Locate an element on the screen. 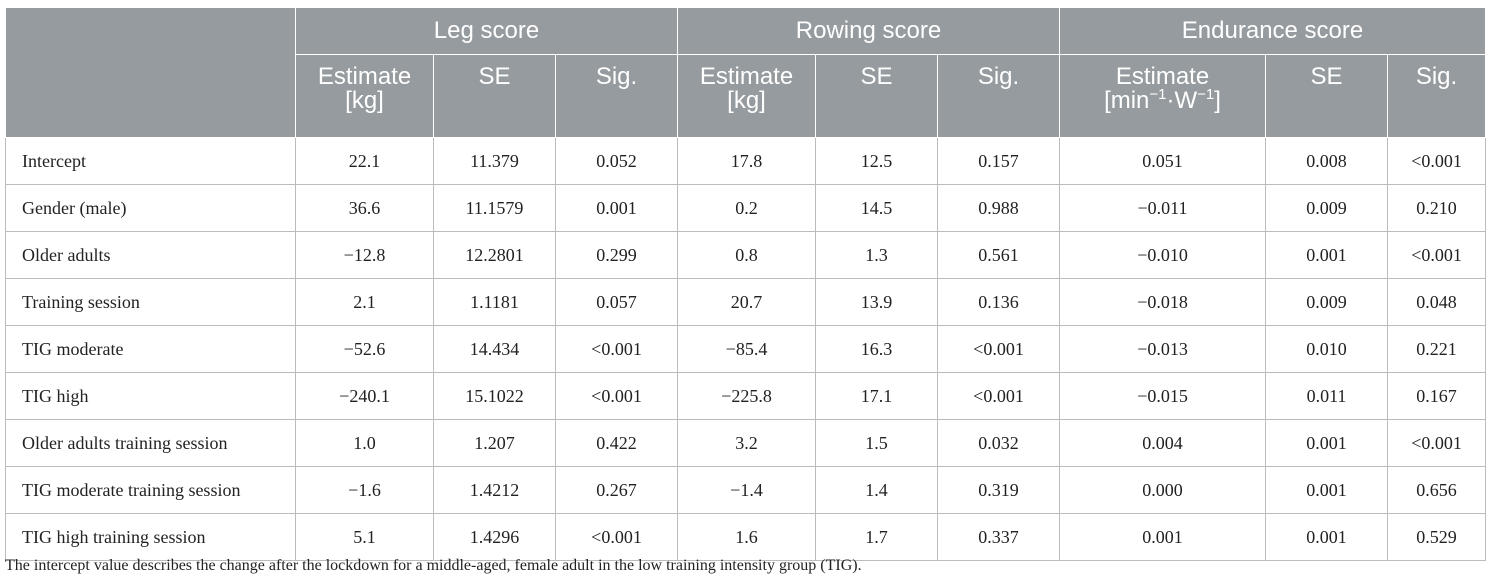  cell-leg-sig: 0.001 is located at coordinates (616, 208).